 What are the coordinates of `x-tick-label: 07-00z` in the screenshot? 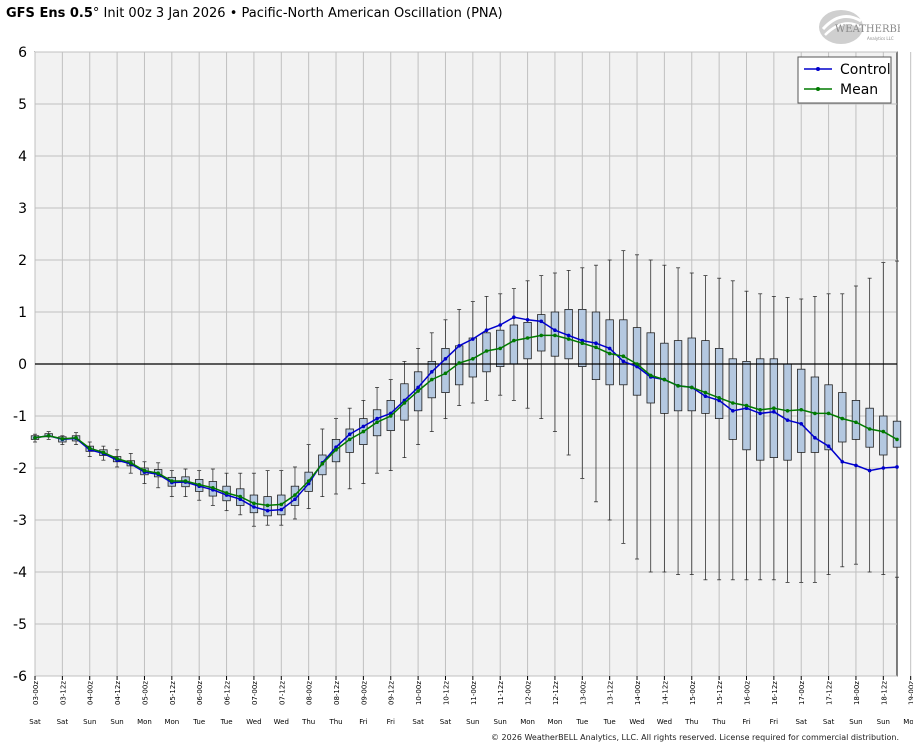 It's located at (255, 693).